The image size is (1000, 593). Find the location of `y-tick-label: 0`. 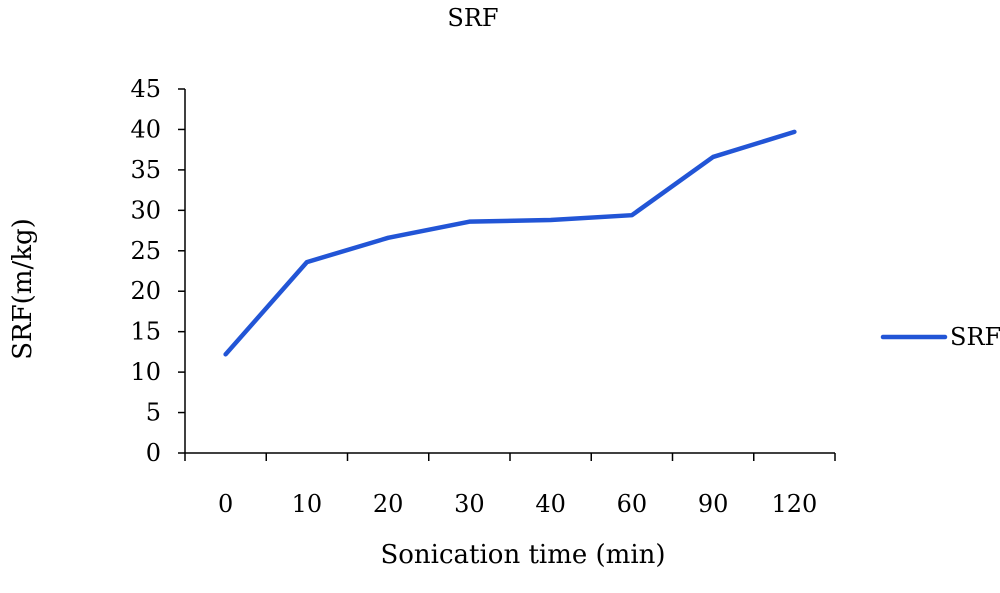

y-tick-label: 0 is located at coordinates (153, 453).